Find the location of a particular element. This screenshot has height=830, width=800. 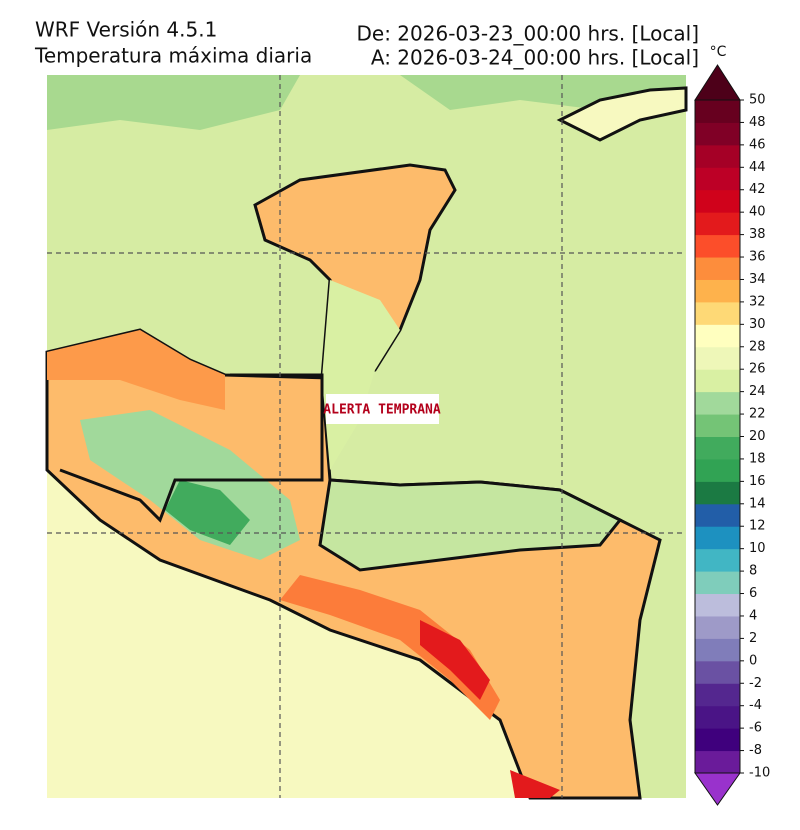

colorbar-over is located at coordinates (717, 82).